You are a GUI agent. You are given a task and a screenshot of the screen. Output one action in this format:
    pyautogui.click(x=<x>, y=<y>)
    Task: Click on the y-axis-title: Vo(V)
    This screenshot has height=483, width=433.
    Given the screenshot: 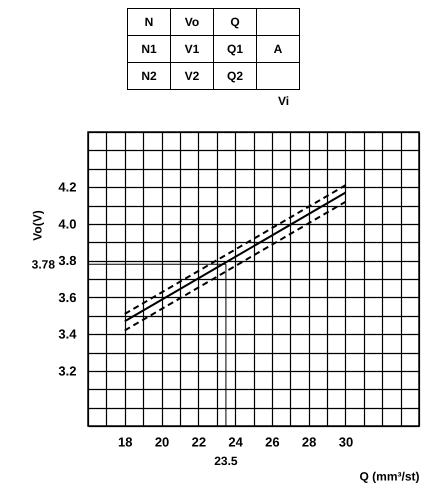 What is the action you would take?
    pyautogui.click(x=37, y=225)
    